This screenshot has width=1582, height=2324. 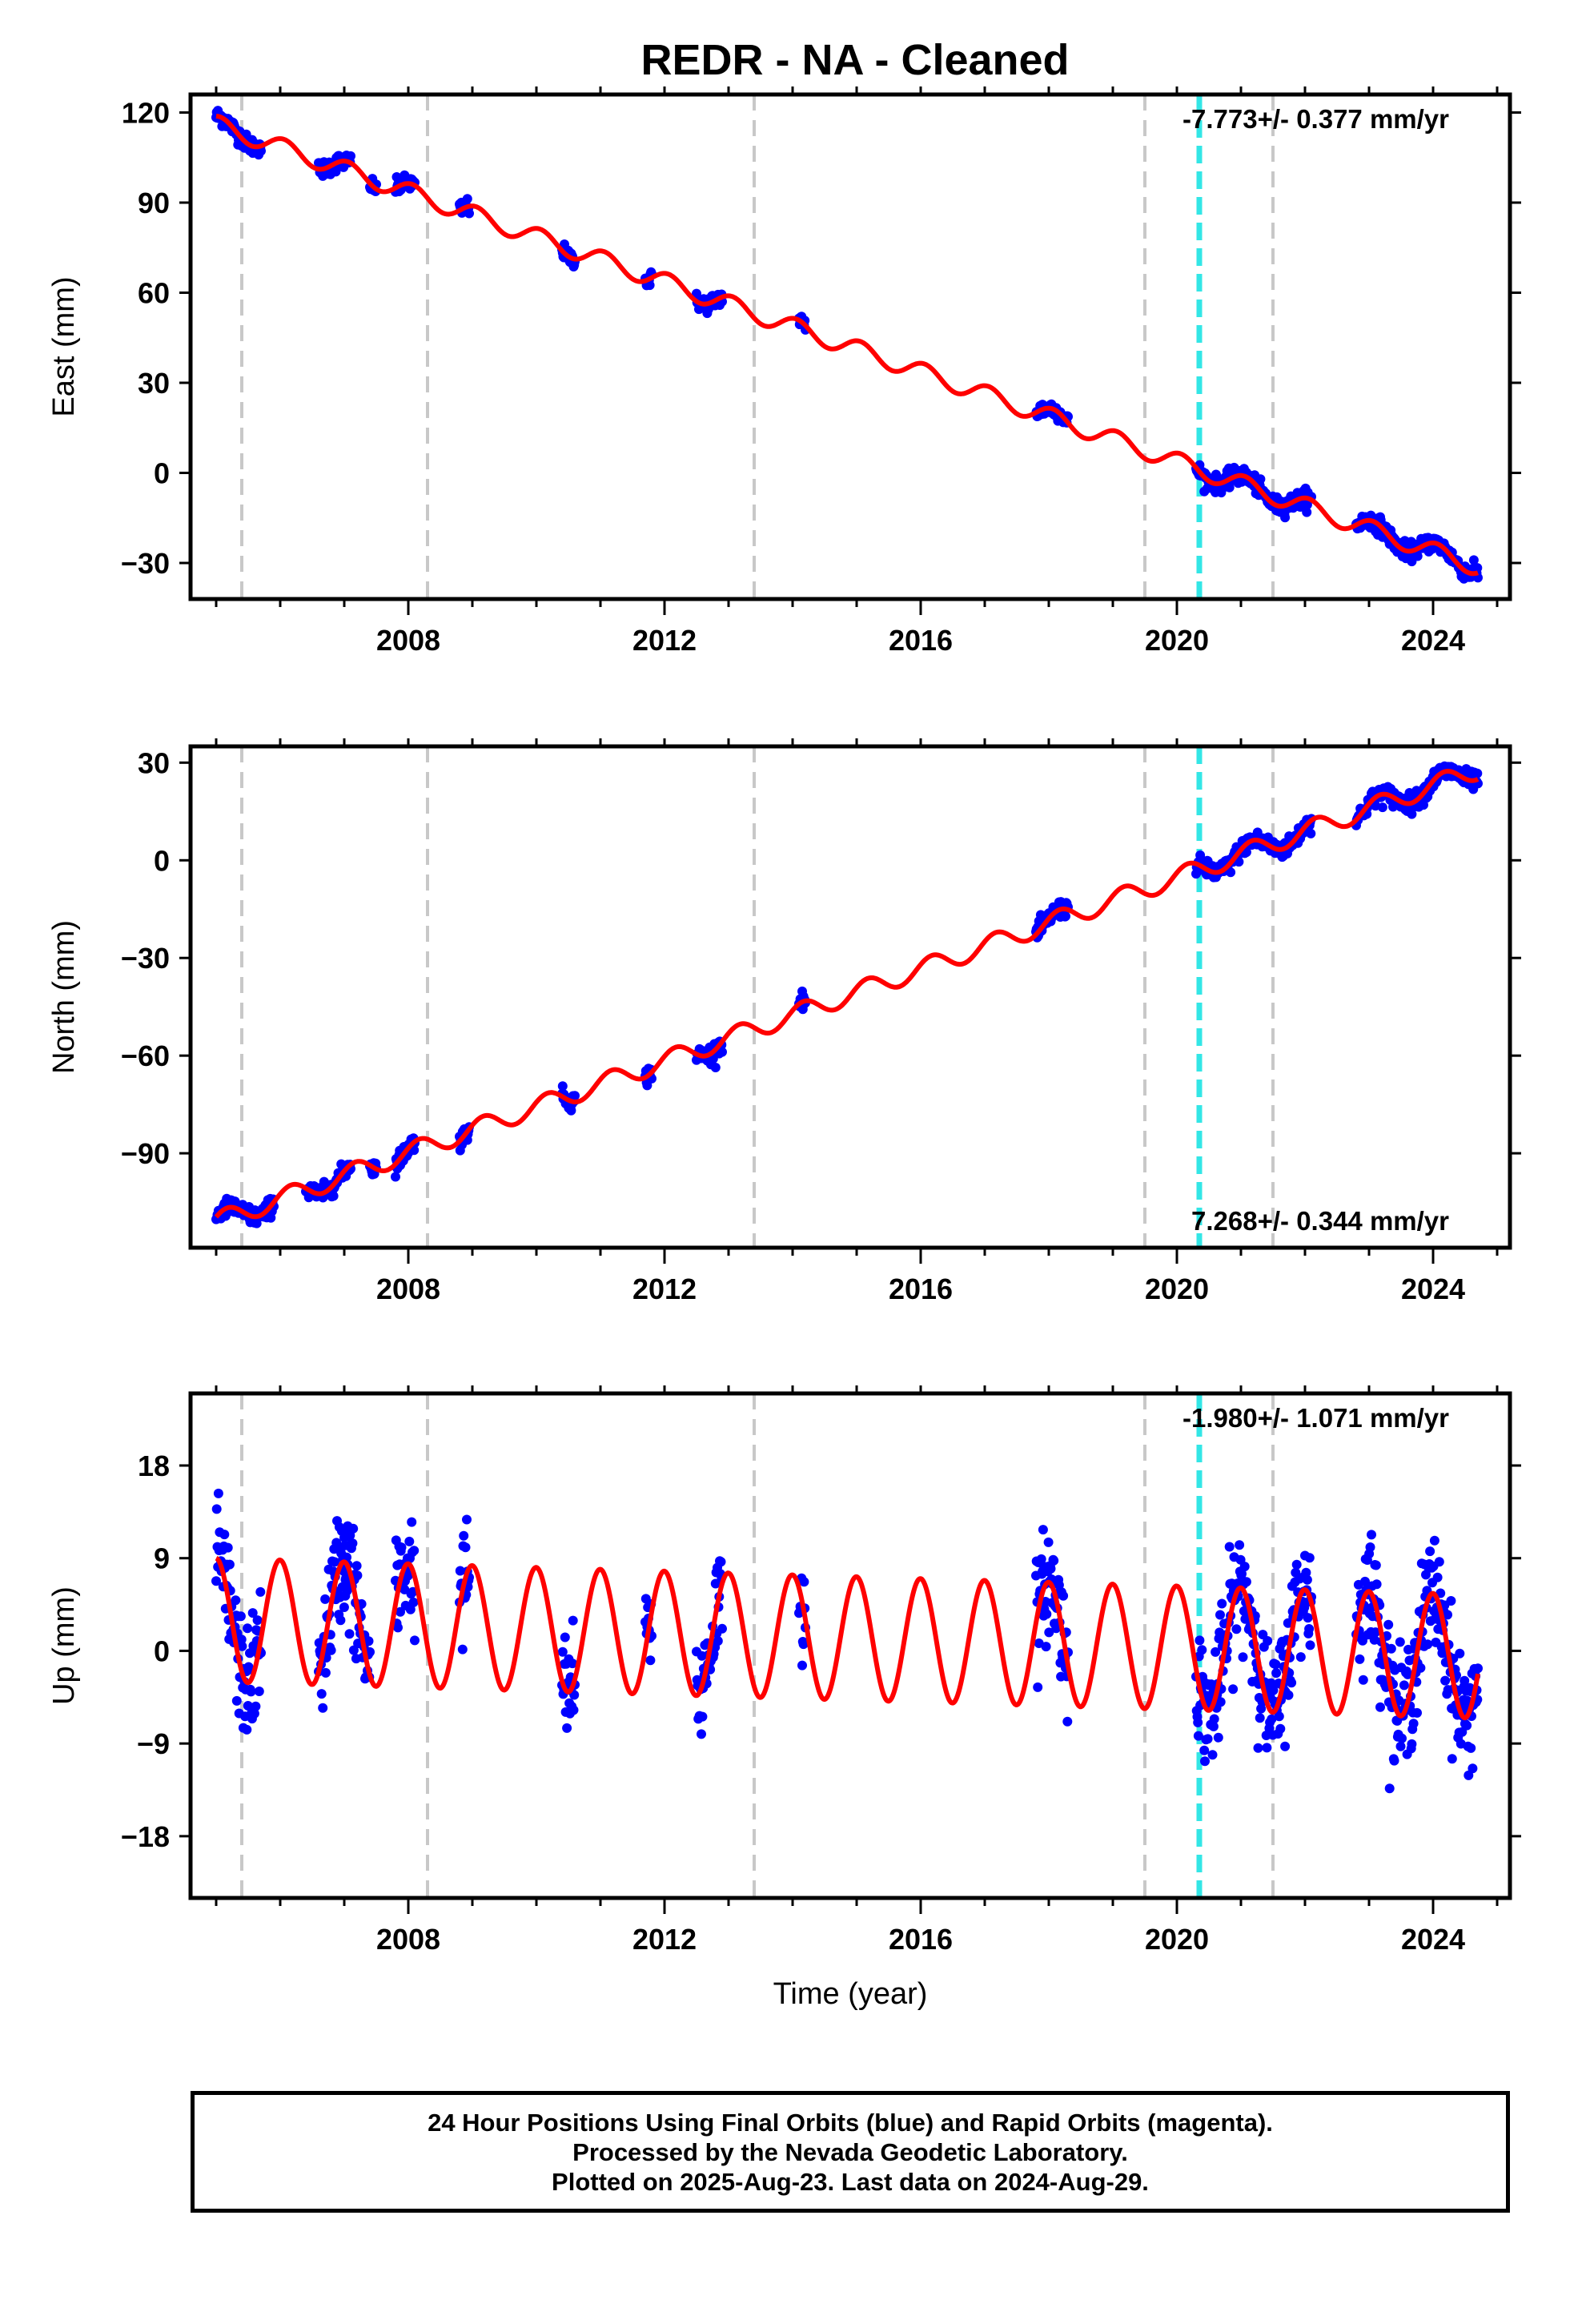 What do you see at coordinates (146, 113) in the screenshot?
I see `y-tick-label: 120` at bounding box center [146, 113].